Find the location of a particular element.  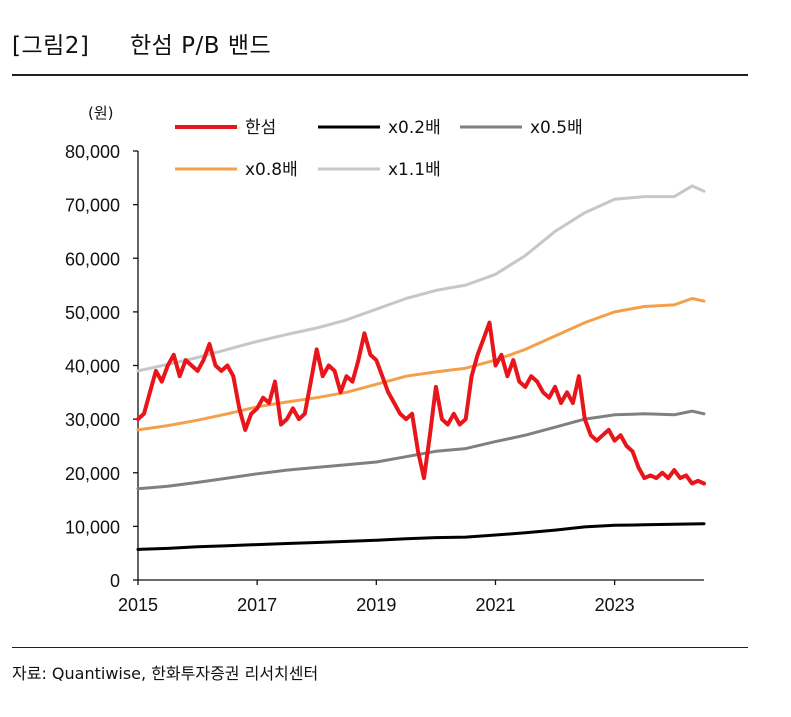

y-unit-label: (원) is located at coordinates (101, 113).